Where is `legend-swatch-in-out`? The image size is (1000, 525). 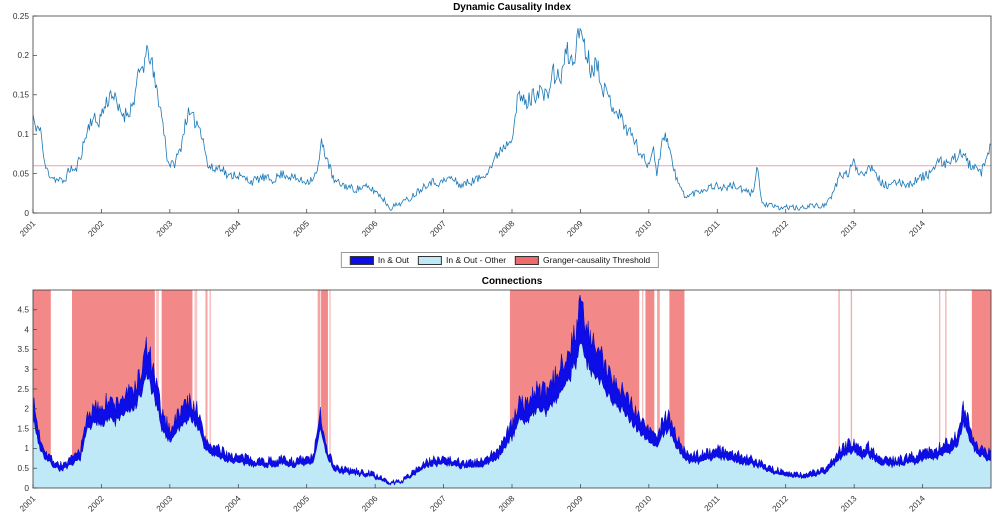
legend-swatch-in-out is located at coordinates (361, 260).